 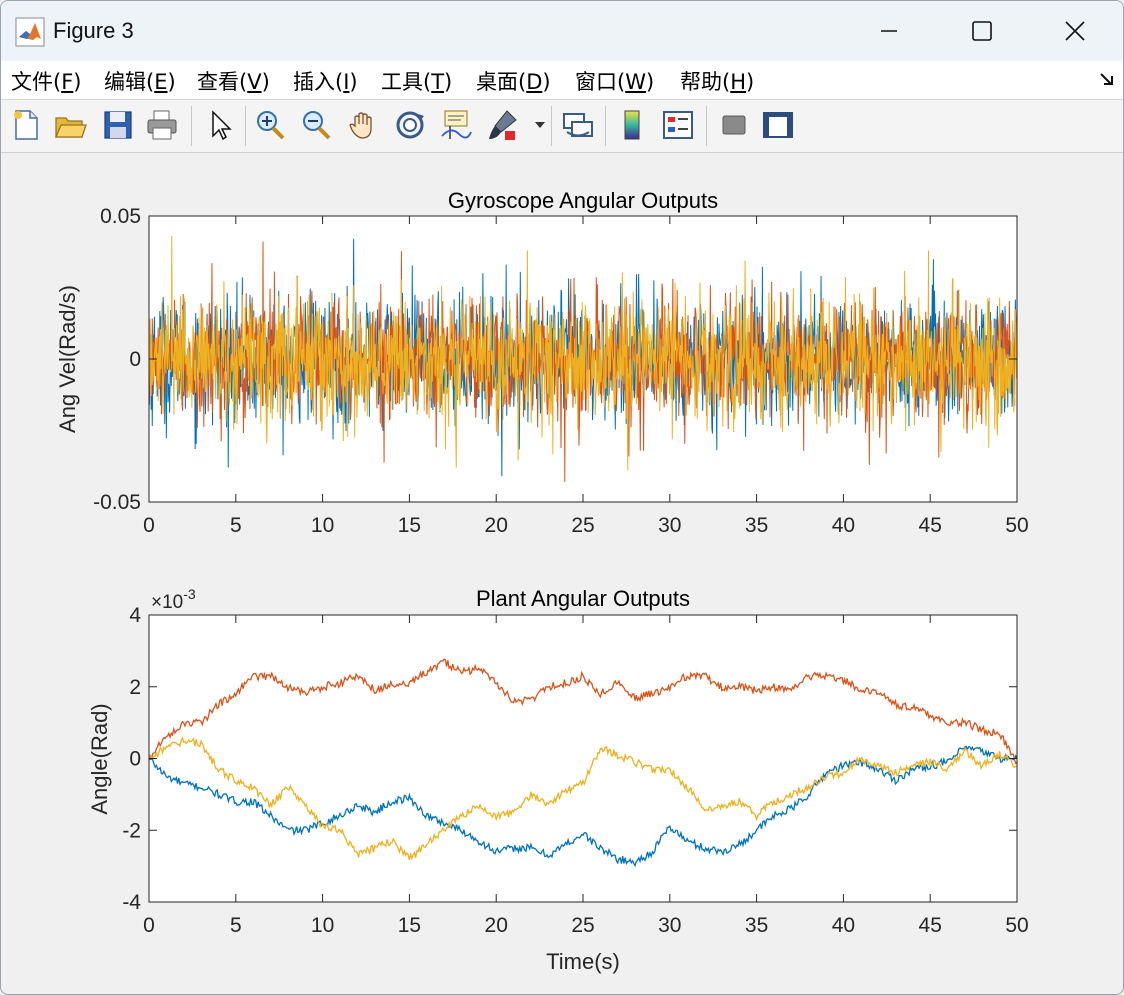 What do you see at coordinates (322, 525) in the screenshot?
I see `gyro-xtick-label: 10` at bounding box center [322, 525].